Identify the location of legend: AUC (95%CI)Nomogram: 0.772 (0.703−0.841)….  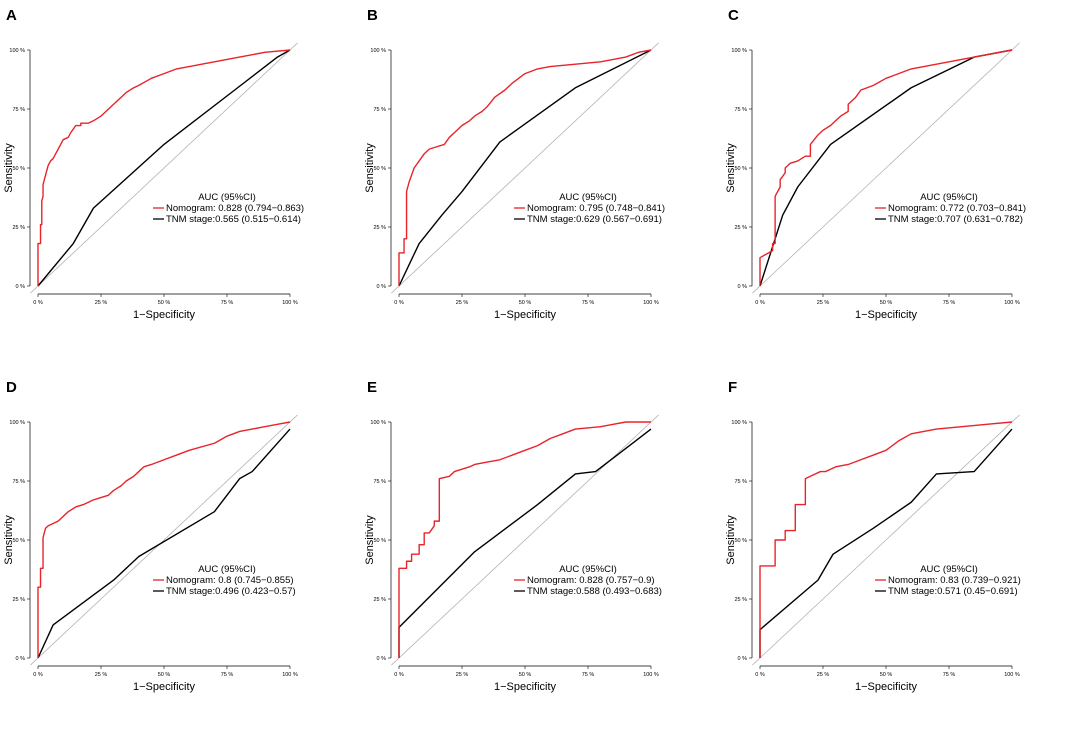
(950, 208).